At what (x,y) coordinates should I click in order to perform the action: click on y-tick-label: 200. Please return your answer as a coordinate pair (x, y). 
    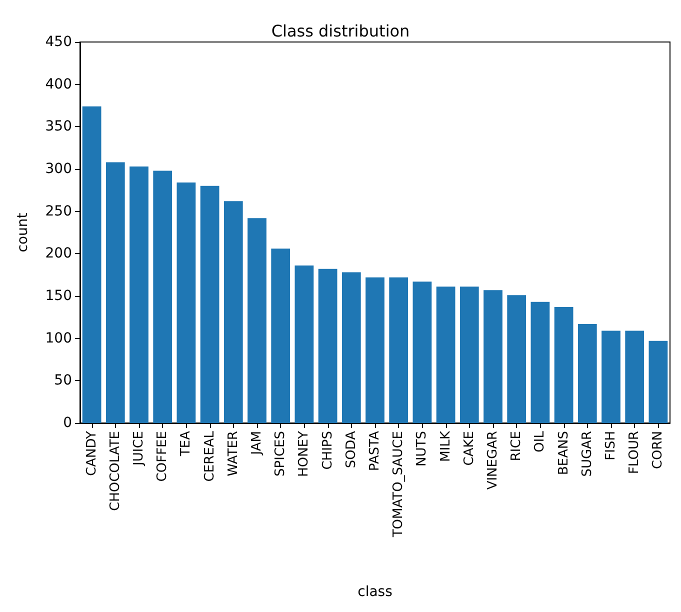
    Looking at the image, I should click on (58, 254).